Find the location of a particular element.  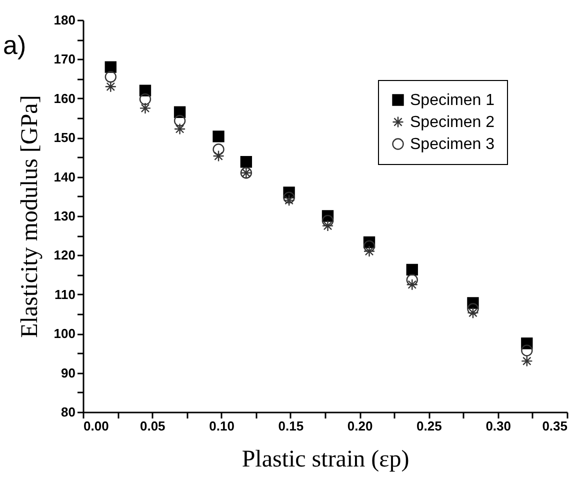

x-tick-label: 0.35 is located at coordinates (555, 426).